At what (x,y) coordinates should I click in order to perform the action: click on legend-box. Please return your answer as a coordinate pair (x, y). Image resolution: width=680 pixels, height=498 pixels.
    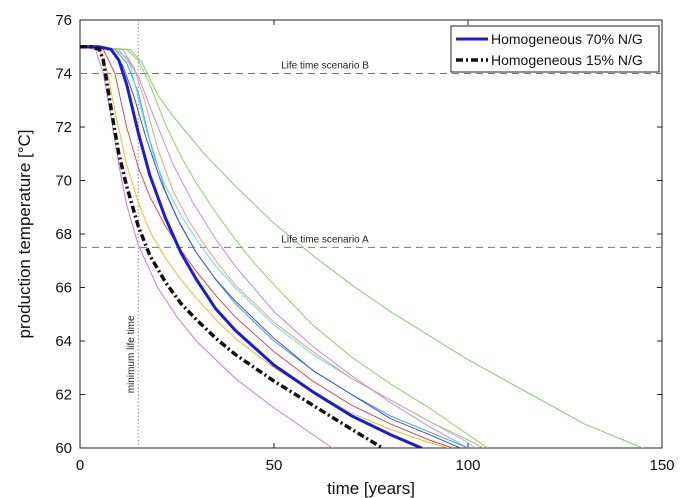
    Looking at the image, I should click on (555, 49).